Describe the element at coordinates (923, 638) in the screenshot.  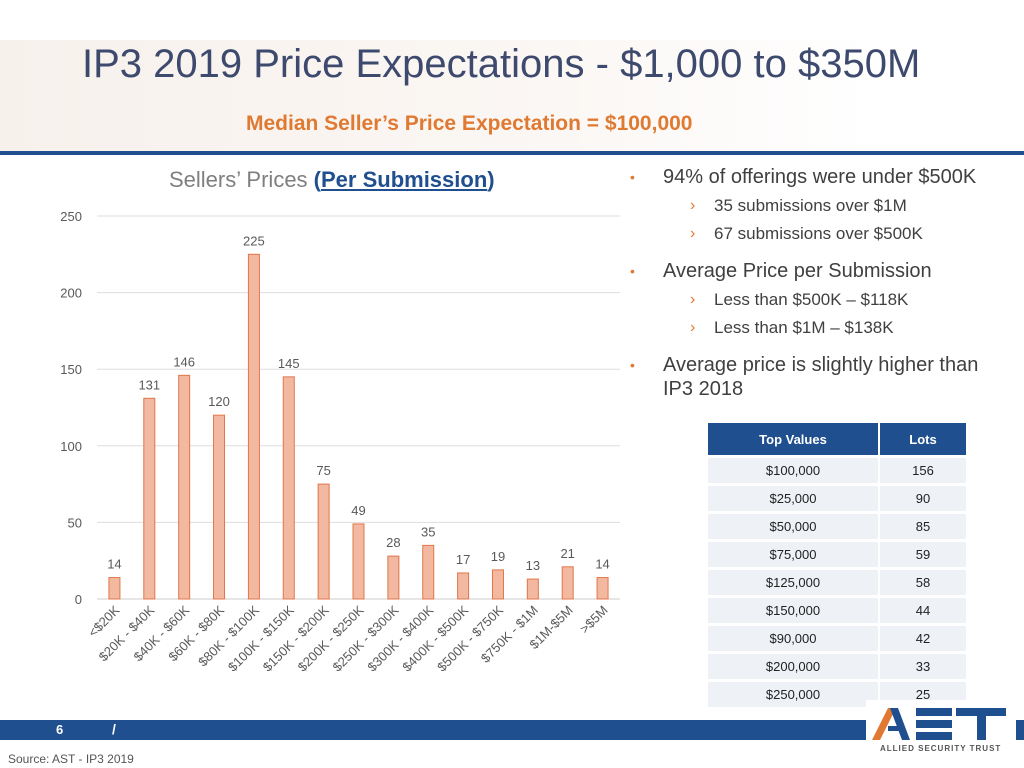
I see `table-cell-lots: 42` at that location.